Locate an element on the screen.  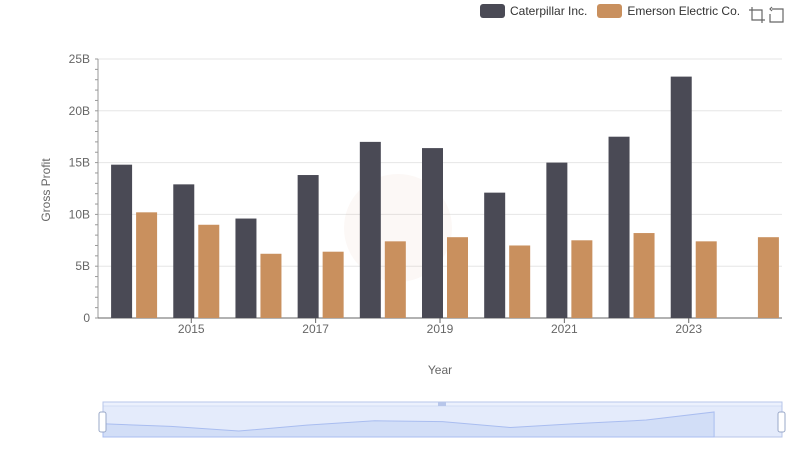
y-tick-label: 15B is located at coordinates (79, 163).